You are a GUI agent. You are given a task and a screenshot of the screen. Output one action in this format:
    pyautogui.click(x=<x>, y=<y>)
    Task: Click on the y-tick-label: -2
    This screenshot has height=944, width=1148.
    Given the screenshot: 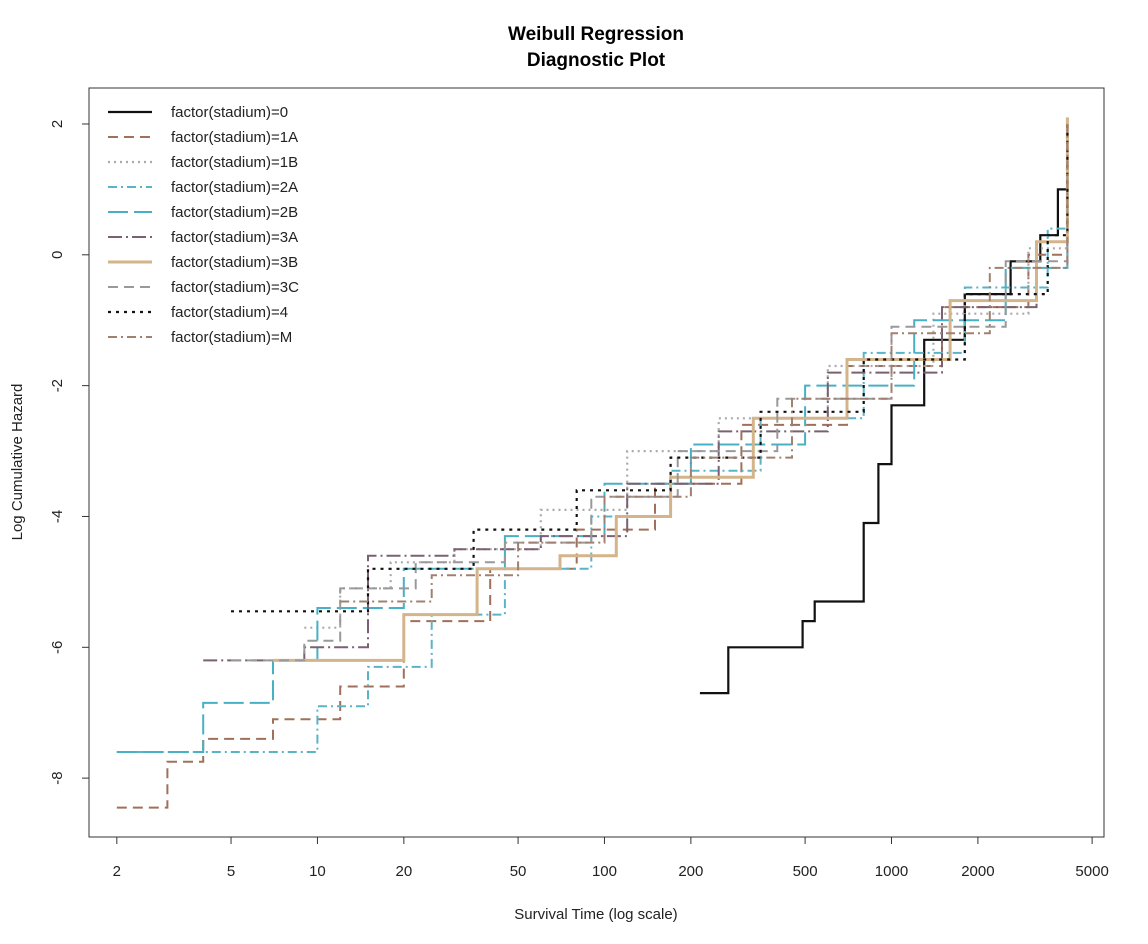 What is the action you would take?
    pyautogui.click(x=57, y=385)
    